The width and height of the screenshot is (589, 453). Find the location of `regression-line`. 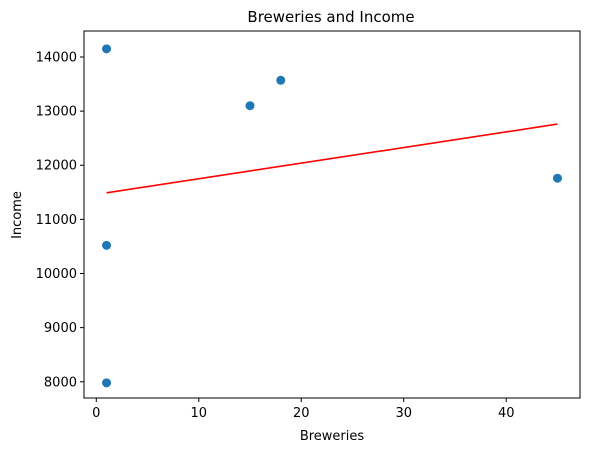

regression-line is located at coordinates (332, 158).